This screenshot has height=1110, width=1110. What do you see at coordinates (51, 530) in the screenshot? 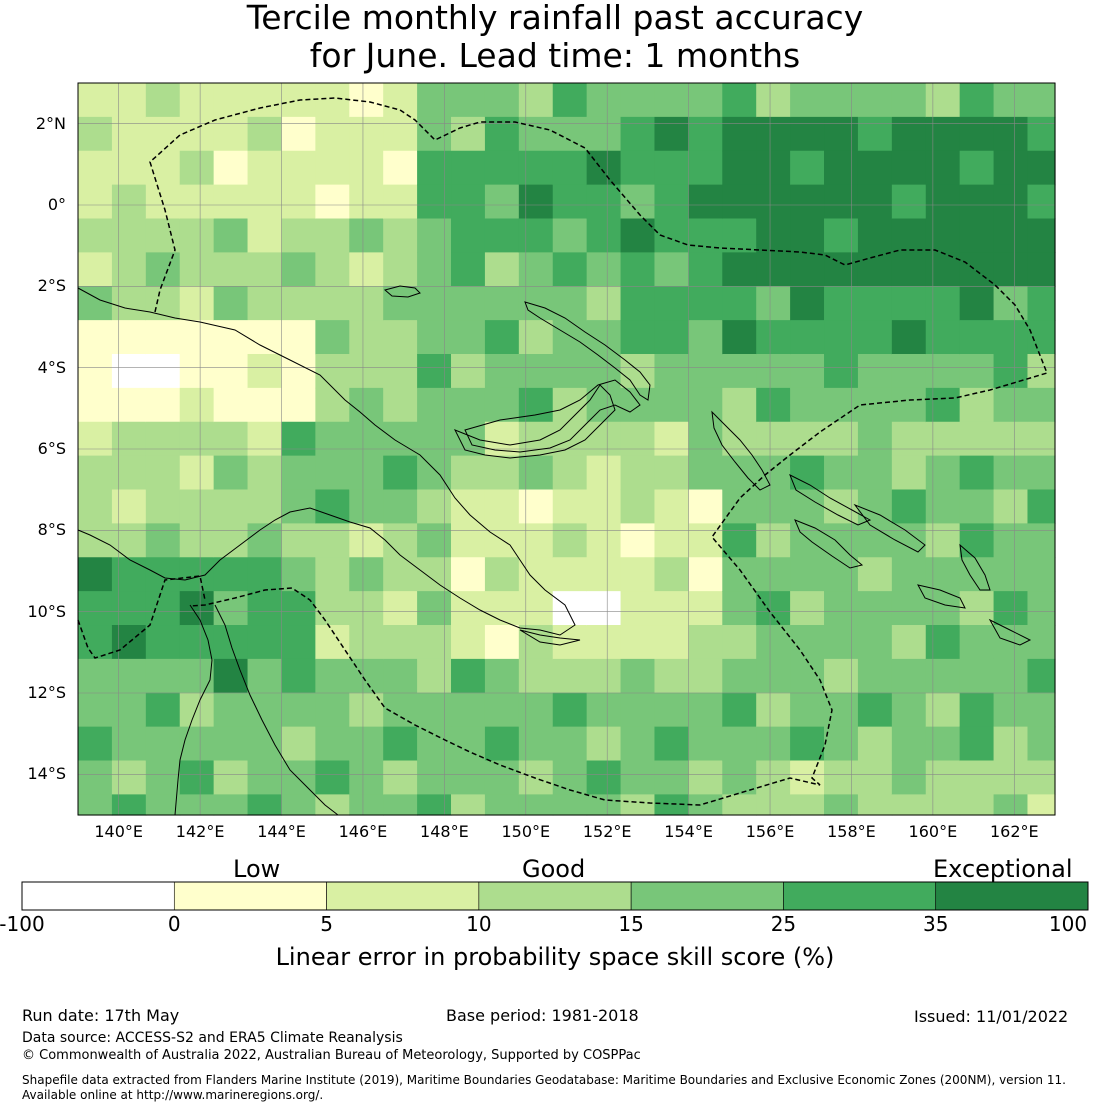
I see `lat-tick-label: 8°S` at bounding box center [51, 530].